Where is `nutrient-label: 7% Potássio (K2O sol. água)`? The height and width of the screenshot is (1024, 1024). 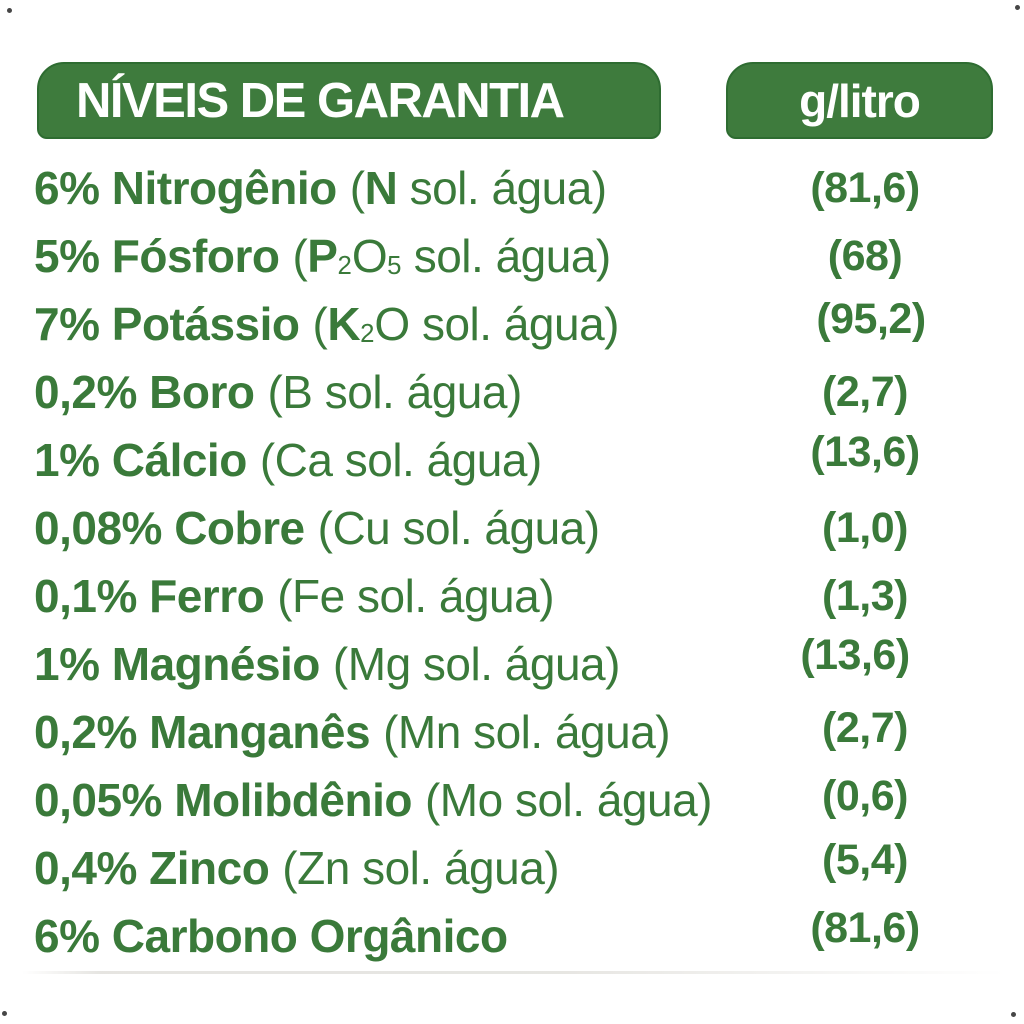
nutrient-label: 7% Potássio (K2O sol. água) is located at coordinates (309, 324).